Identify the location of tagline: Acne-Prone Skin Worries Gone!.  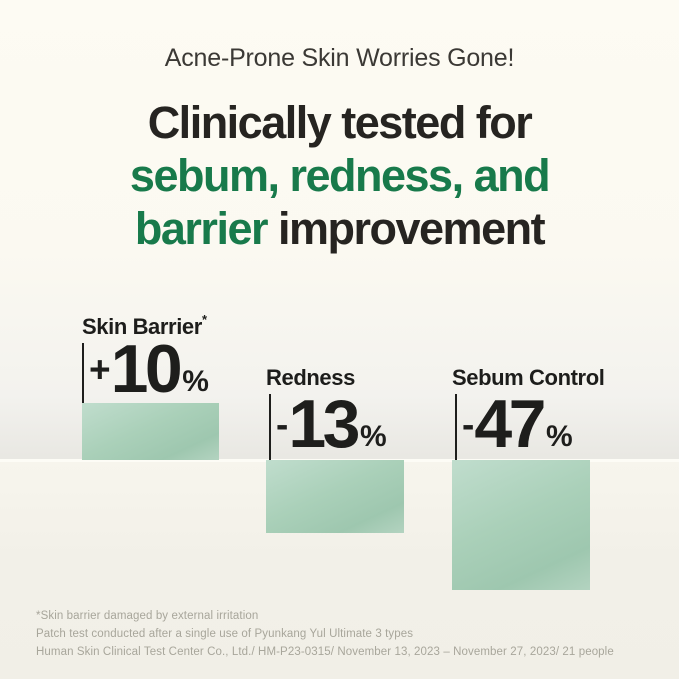
(339, 58).